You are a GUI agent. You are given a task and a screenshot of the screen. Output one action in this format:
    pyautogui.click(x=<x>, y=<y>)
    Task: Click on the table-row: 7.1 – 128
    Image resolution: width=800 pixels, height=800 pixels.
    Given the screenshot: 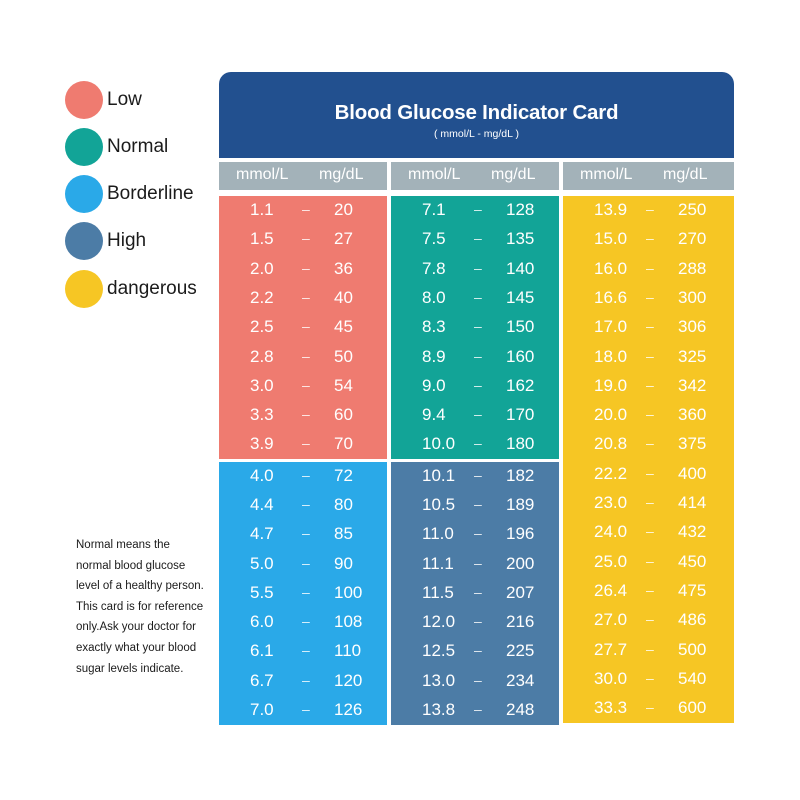 What is the action you would take?
    pyautogui.click(x=475, y=210)
    